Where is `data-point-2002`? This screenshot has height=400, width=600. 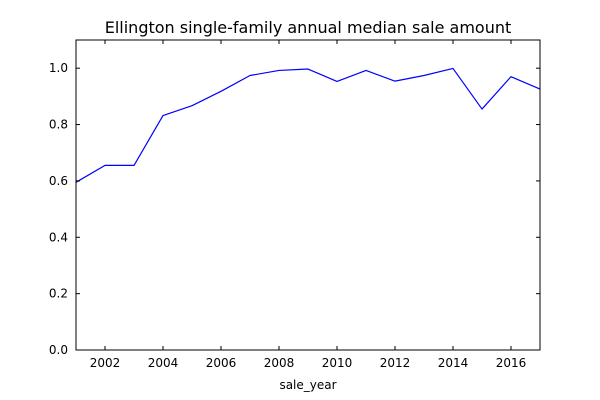 data-point-2002 is located at coordinates (105, 165).